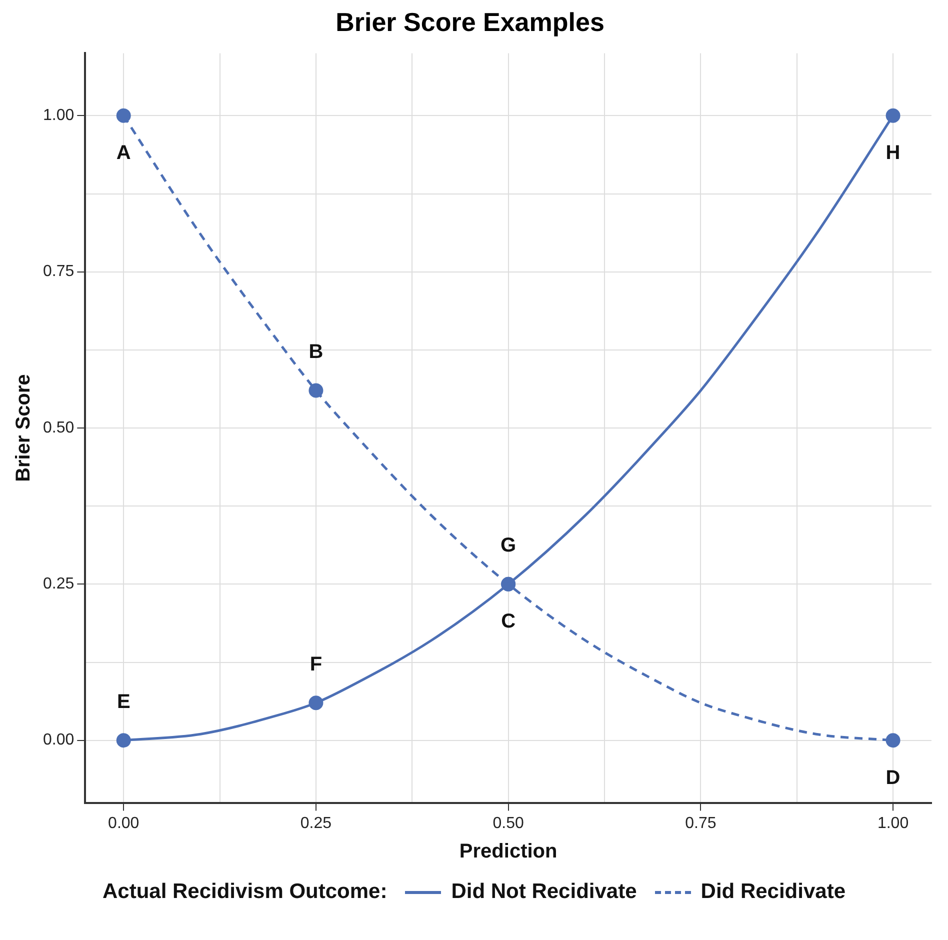 Image resolution: width=948 pixels, height=940 pixels. I want to click on x-tick-label: 0.75, so click(700, 823).